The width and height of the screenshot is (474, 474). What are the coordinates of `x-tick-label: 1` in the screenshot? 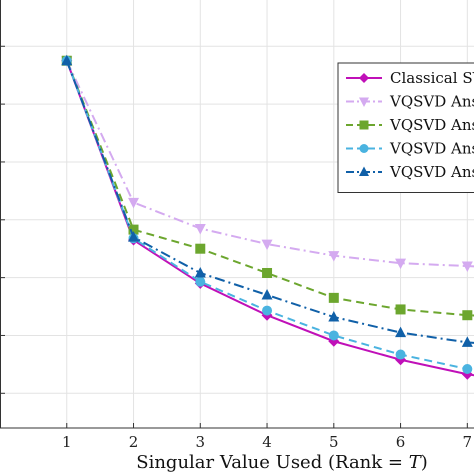 It's located at (67, 442).